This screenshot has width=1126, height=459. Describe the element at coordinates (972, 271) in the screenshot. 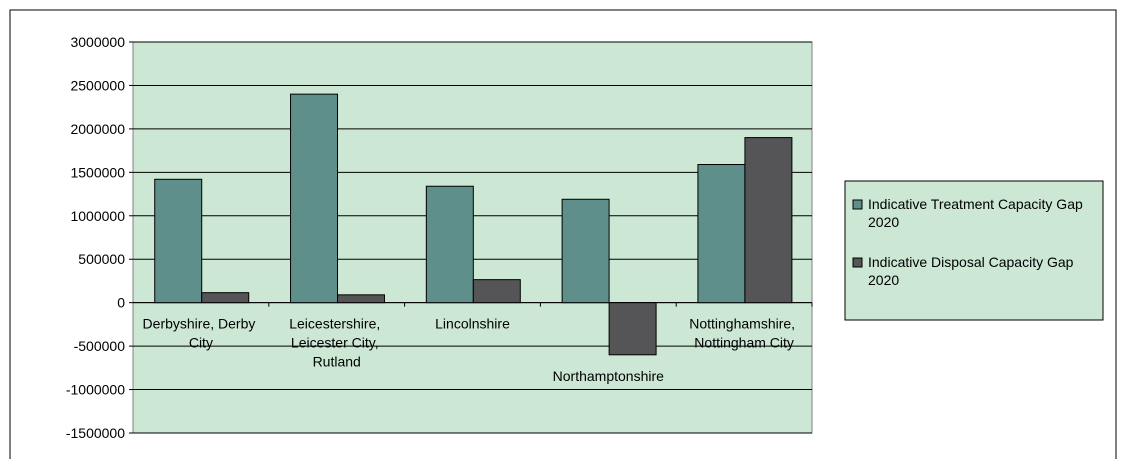

I see `legend-label: Indicative Disposal Capacity Gap 2020` at that location.